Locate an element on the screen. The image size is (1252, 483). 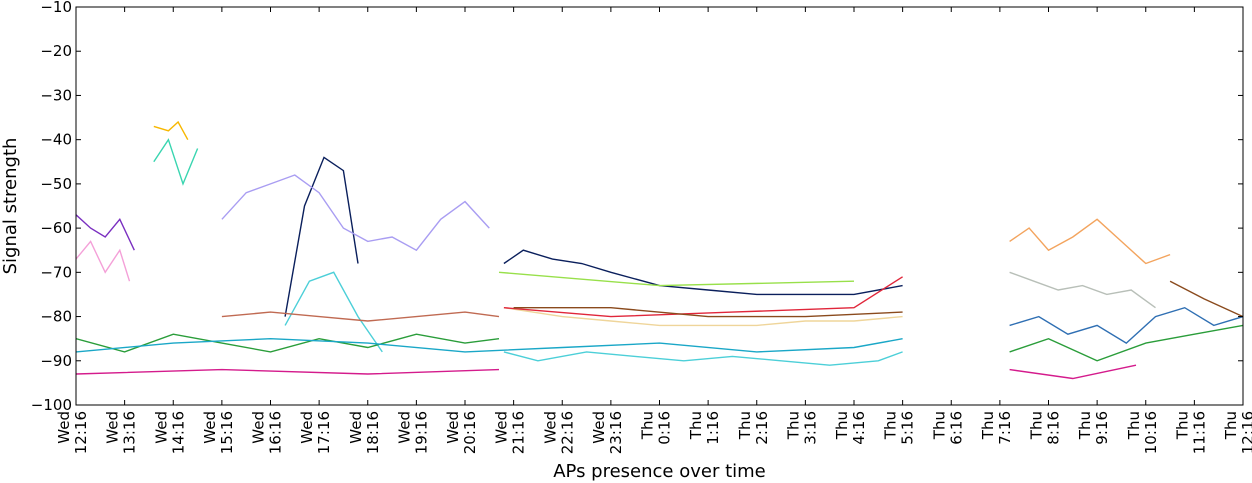
x-tick-label-time: 3:16 is located at coordinates (810, 428).